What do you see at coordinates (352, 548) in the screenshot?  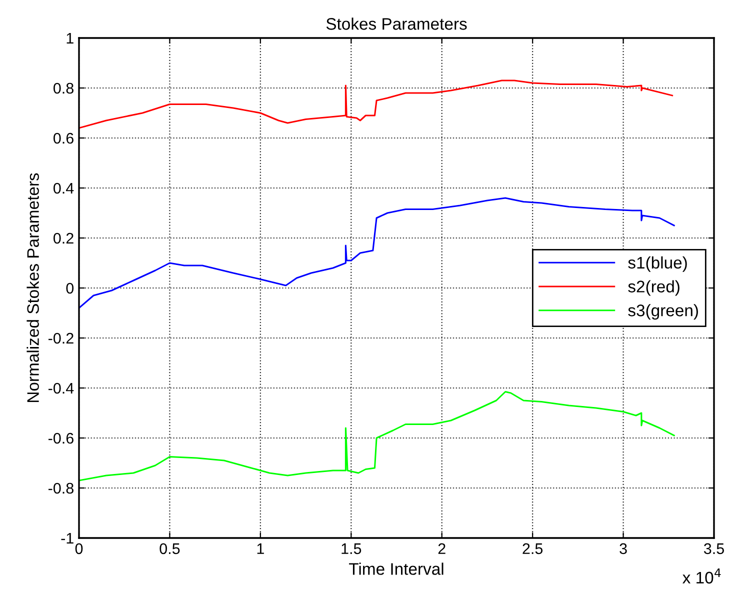 I see `x-tick-label: 1.5` at bounding box center [352, 548].